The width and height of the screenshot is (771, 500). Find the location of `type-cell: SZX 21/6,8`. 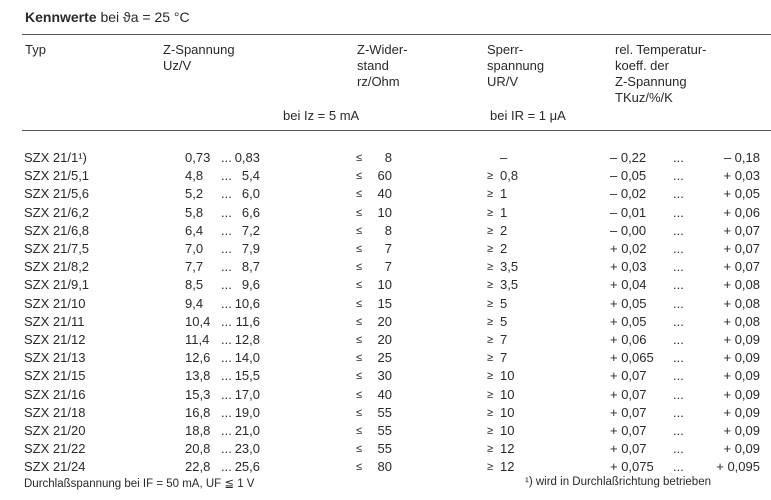

type-cell: SZX 21/6,8 is located at coordinates (57, 230).